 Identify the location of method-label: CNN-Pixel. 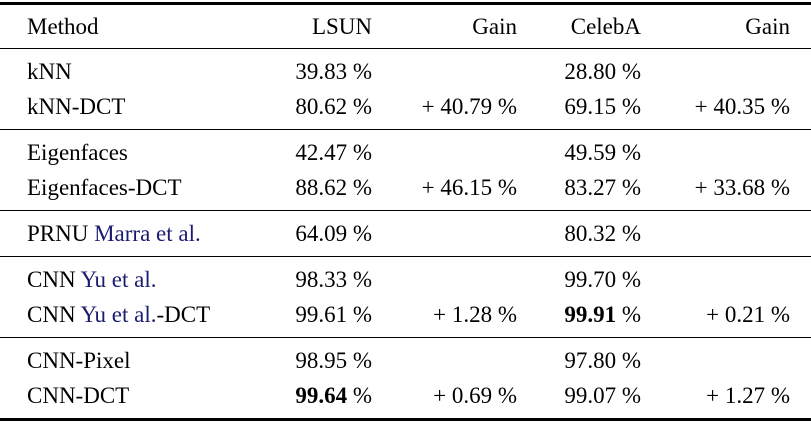
(79, 360).